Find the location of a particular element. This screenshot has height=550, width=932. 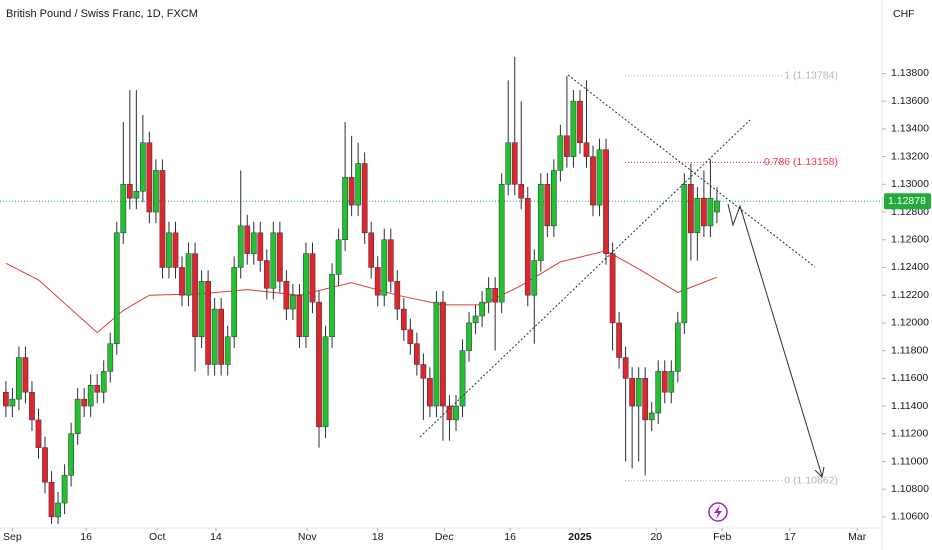

y-tick-label: 1.10600 is located at coordinates (910, 517).